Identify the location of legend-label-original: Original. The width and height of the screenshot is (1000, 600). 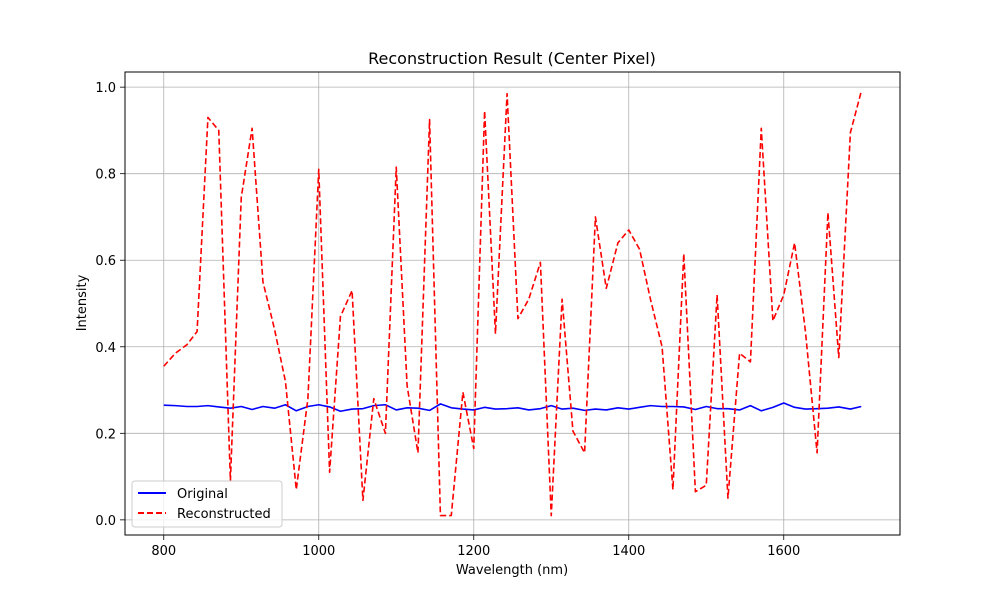
(202, 494).